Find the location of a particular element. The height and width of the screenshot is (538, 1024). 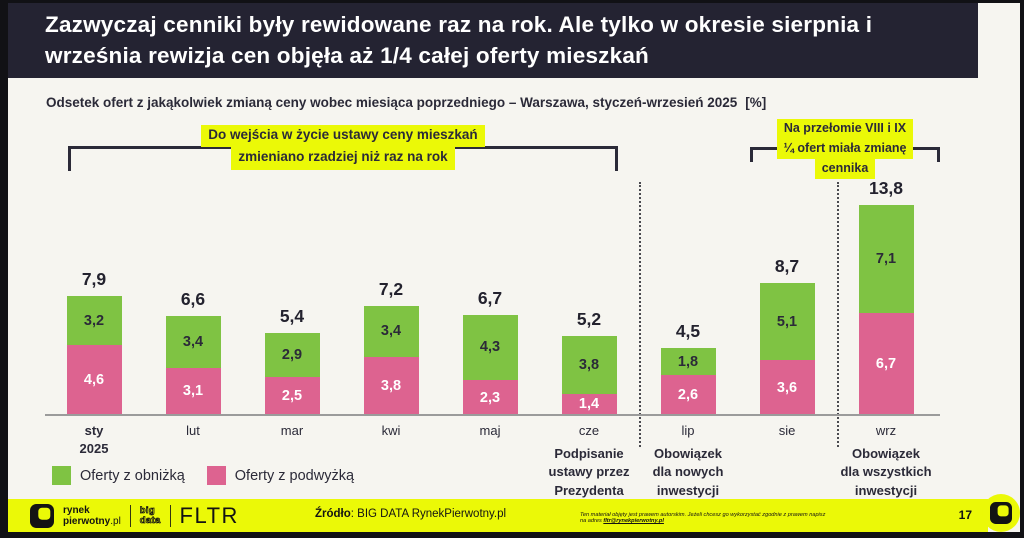

bar-segment-increase-sty: 4,6 is located at coordinates (94, 380).